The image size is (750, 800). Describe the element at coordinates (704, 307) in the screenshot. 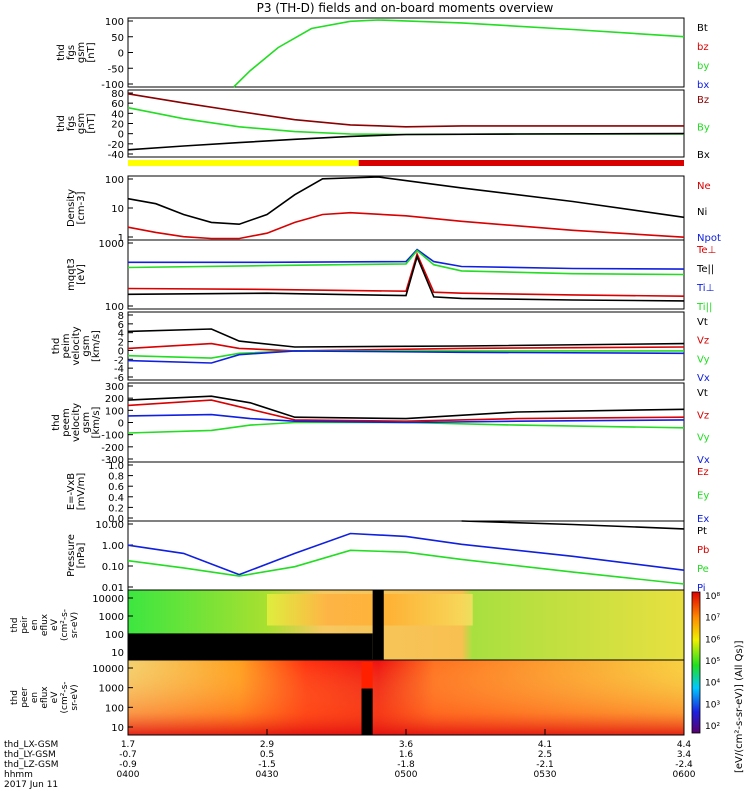

I see `legend-Ti||: Ti||` at that location.